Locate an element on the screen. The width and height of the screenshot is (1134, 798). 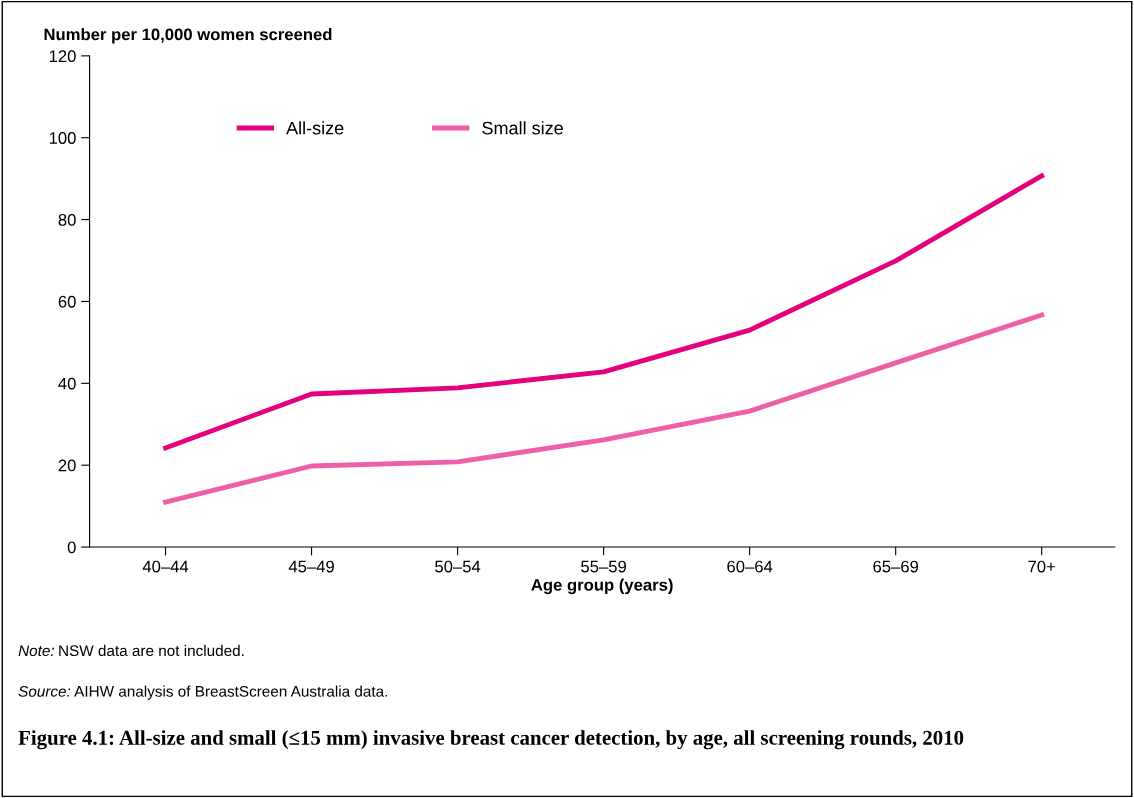
y-tick-label: 0 is located at coordinates (71, 547).